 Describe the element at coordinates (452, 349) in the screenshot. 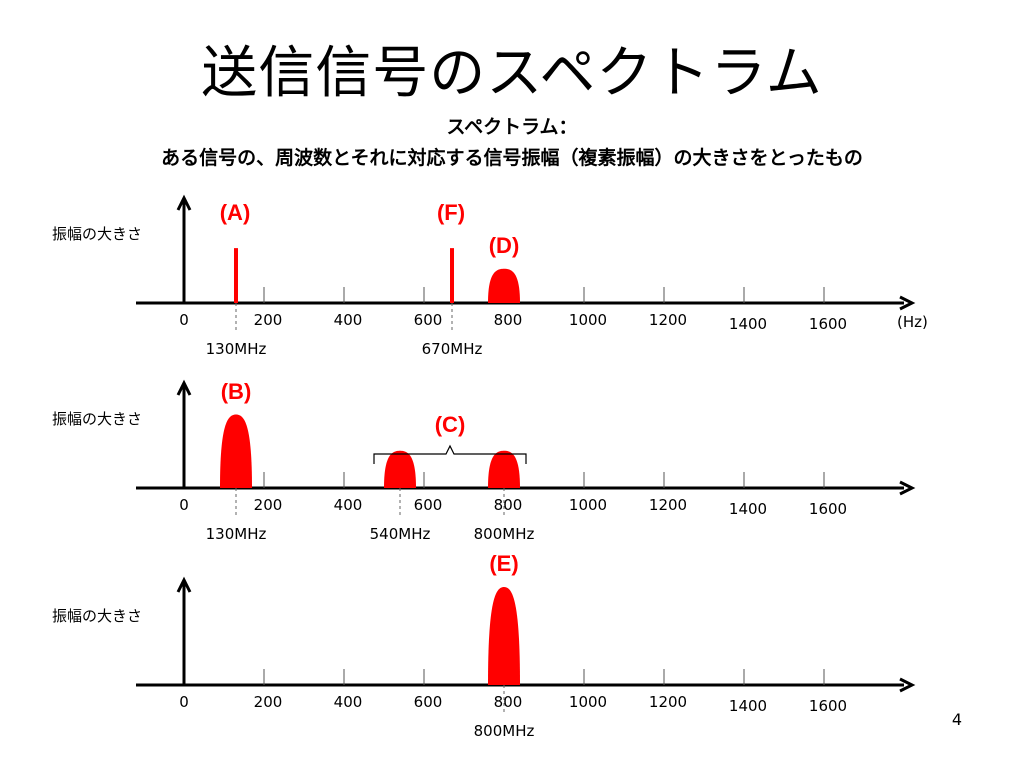

I see `frequency-annotation: 670MHz` at that location.